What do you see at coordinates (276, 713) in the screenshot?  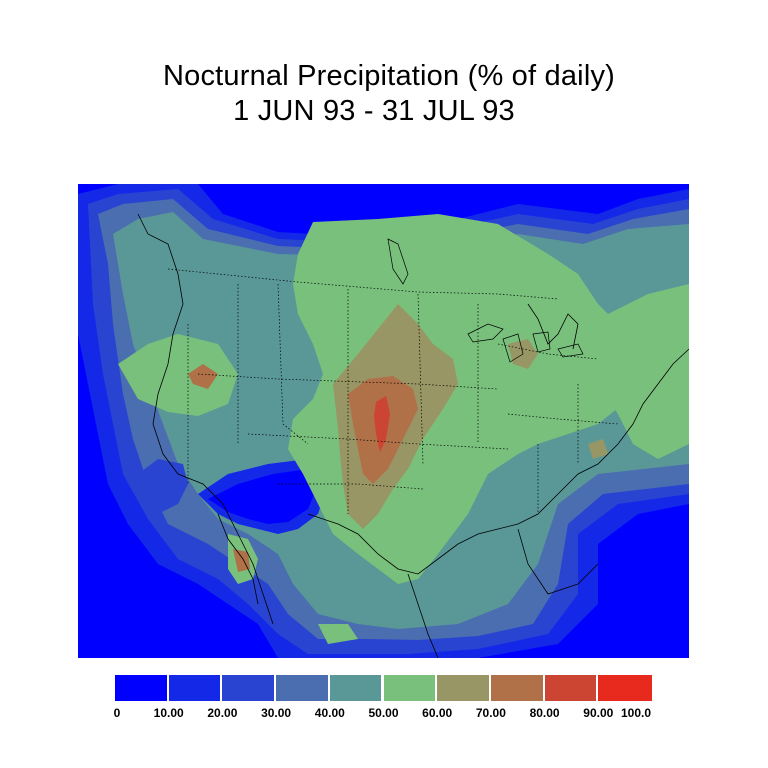 I see `colorbar-tick-label: 30.00` at bounding box center [276, 713].